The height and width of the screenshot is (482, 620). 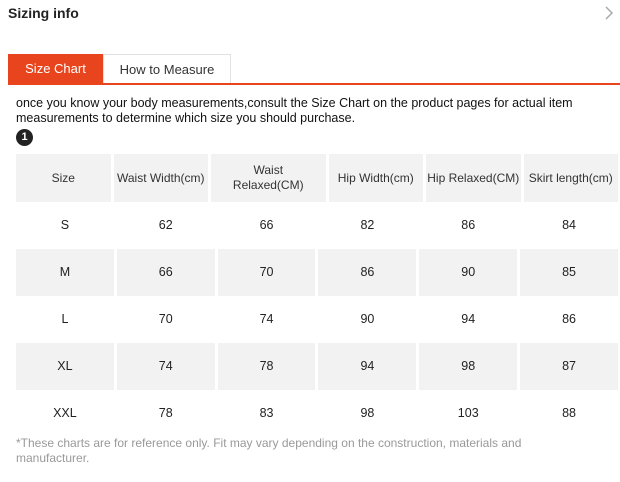 I want to click on header-hip-relaxed: Hip Relaxed(CM), so click(x=473, y=178).